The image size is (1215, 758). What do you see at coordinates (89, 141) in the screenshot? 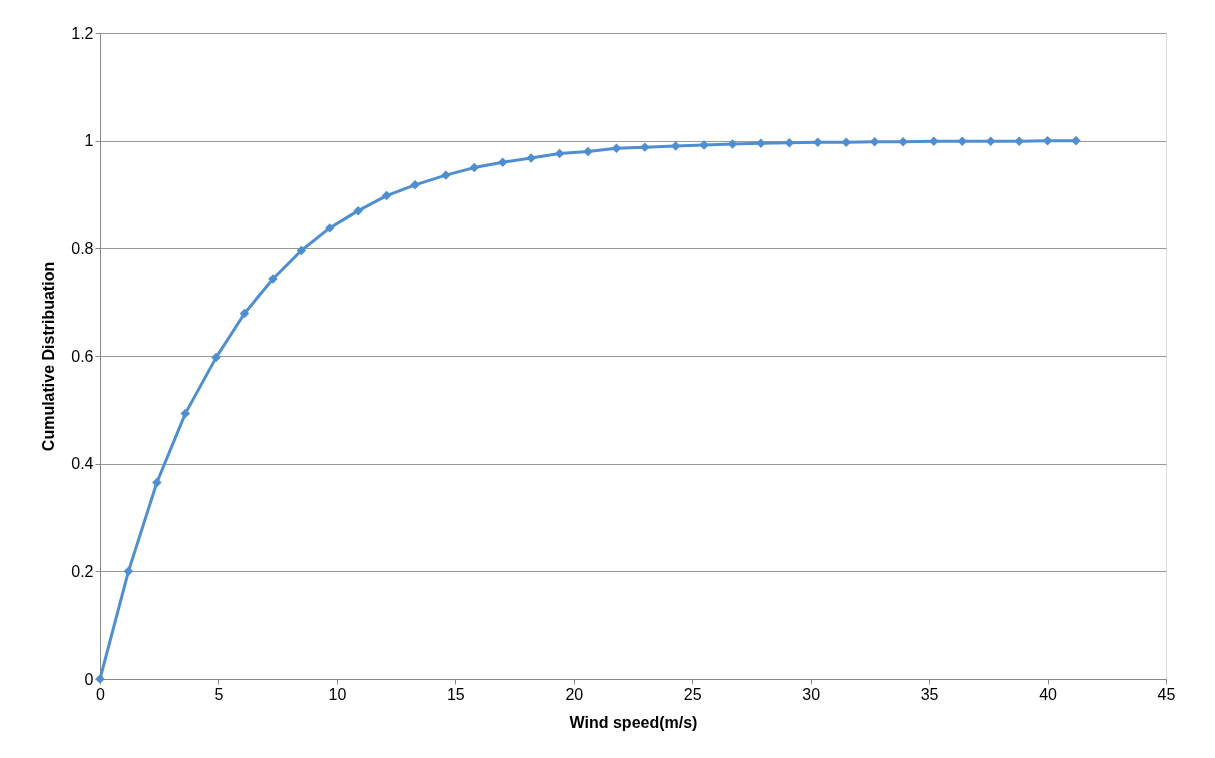
I see `y-tick-label: 1` at bounding box center [89, 141].